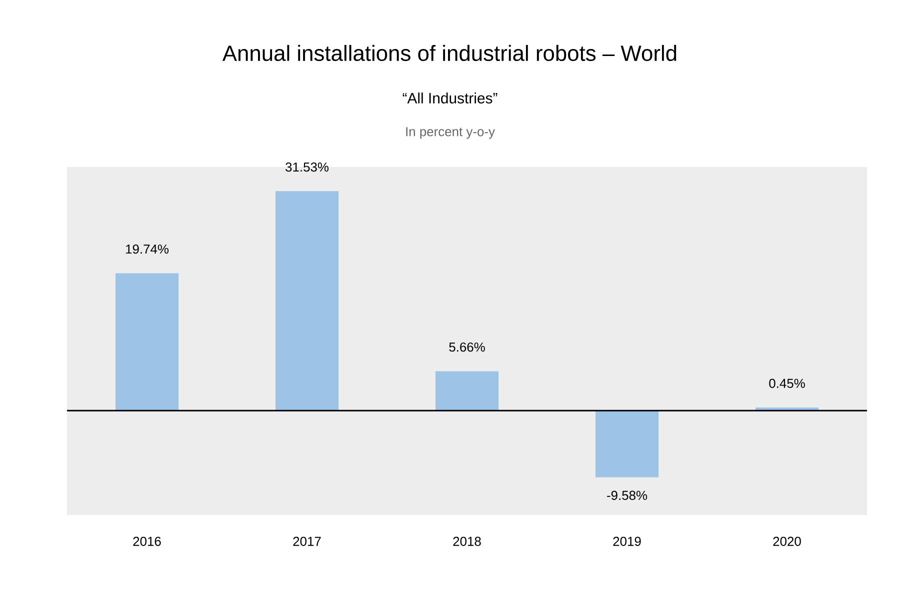 Image resolution: width=917 pixels, height=593 pixels. What do you see at coordinates (627, 541) in the screenshot?
I see `x-tick-label: 2019` at bounding box center [627, 541].